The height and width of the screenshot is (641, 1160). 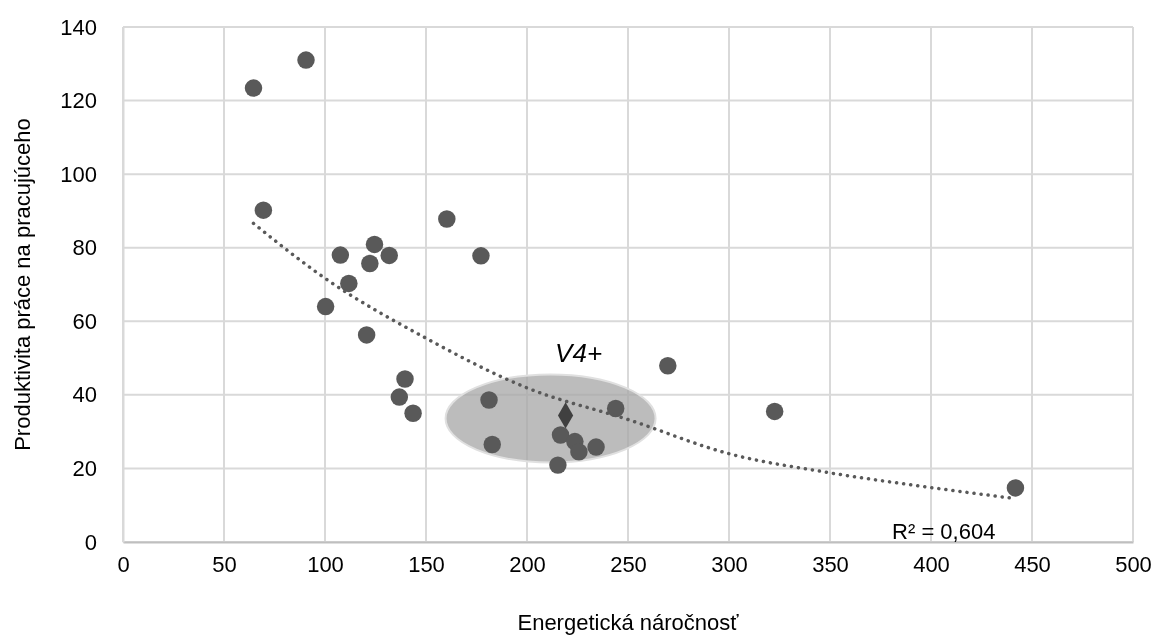 I want to click on x-tick-label: 50, so click(x=224, y=564).